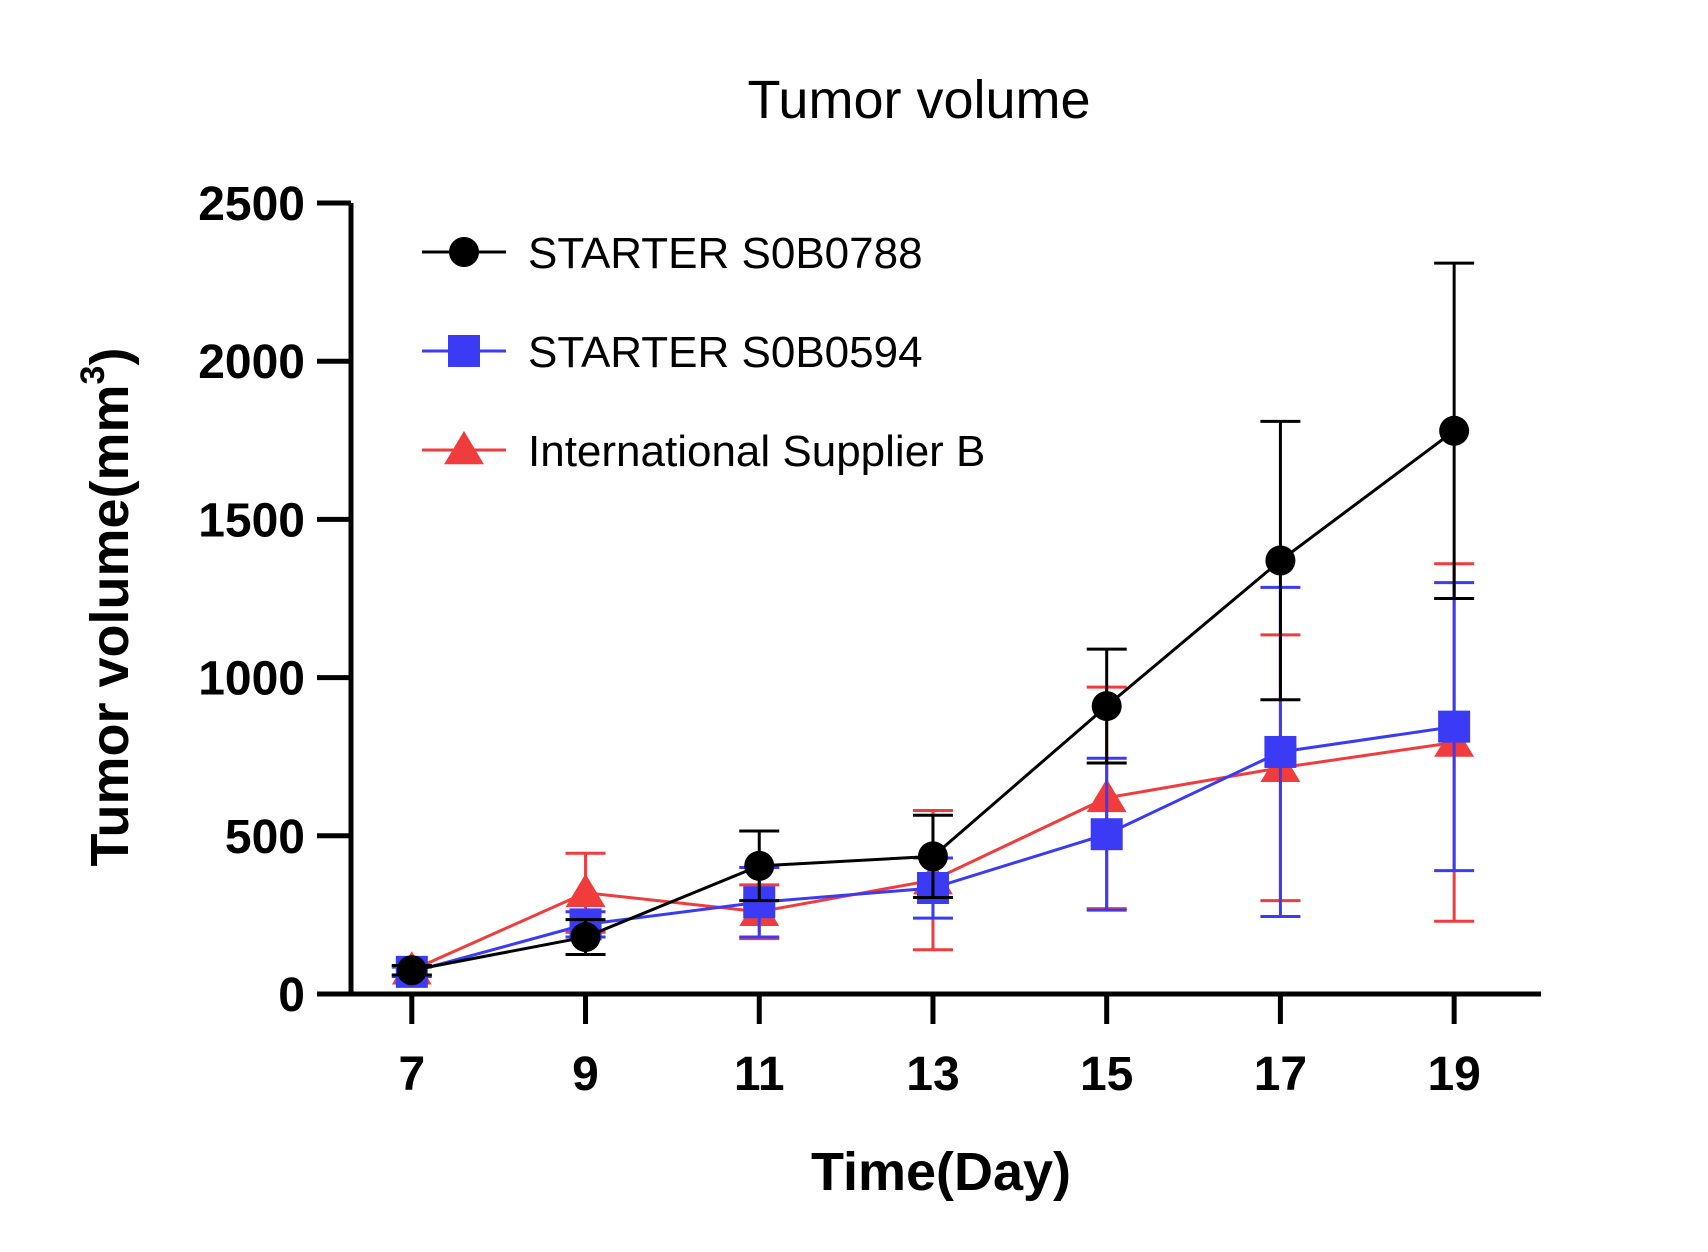 The width and height of the screenshot is (1708, 1252). Describe the element at coordinates (1453, 1074) in the screenshot. I see `x-tick-label: 19` at that location.